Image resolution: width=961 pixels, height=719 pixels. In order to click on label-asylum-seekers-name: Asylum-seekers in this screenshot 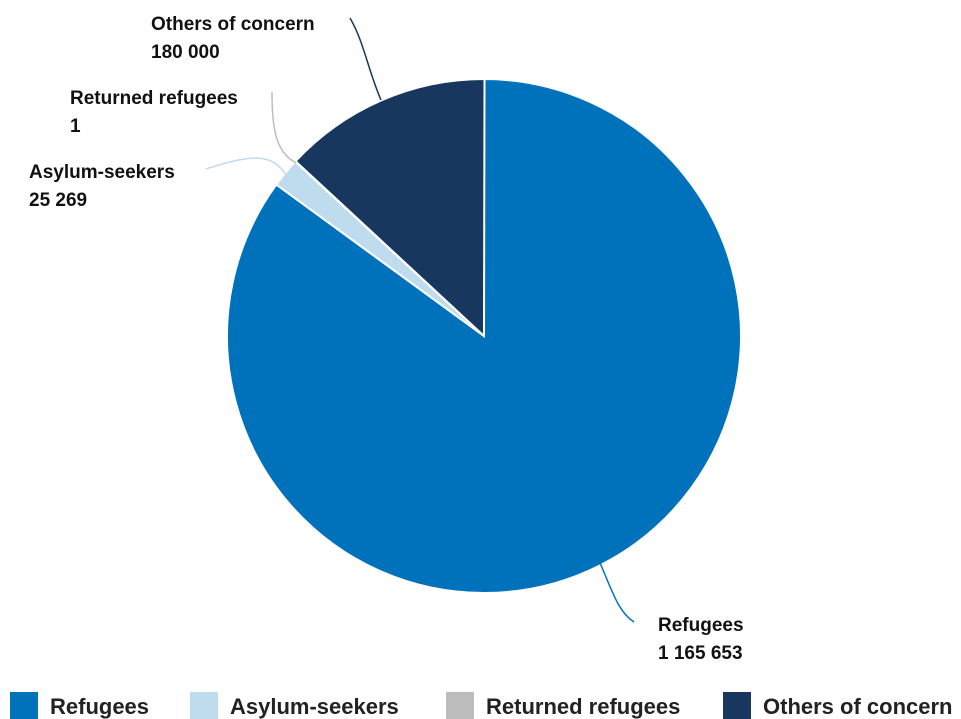, I will do `click(102, 172)`.